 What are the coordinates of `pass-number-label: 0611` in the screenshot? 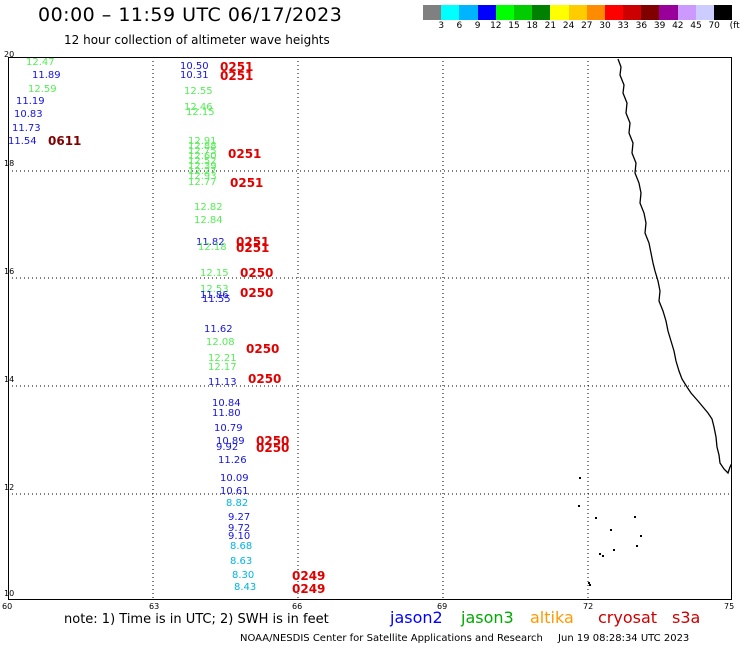 It's located at (65, 141).